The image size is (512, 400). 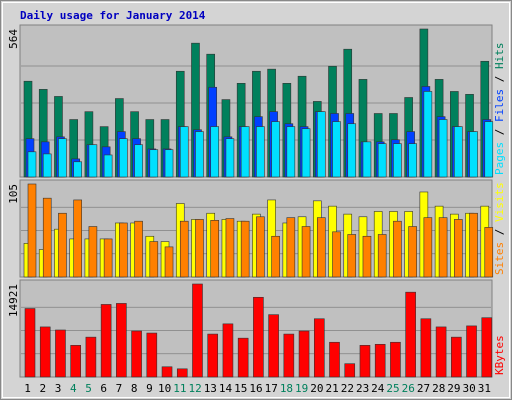 I want to click on x-tick-label: 18, so click(x=286, y=388).